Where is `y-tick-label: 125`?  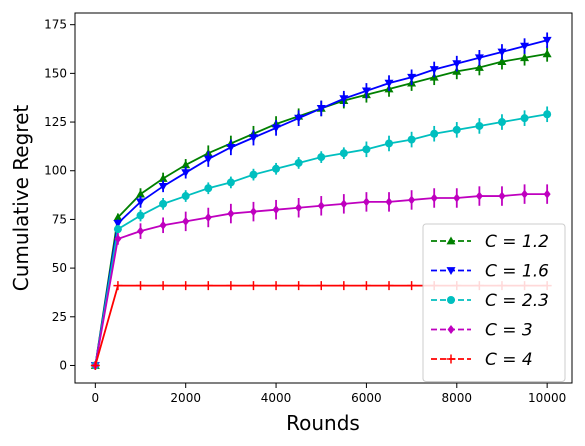 y-tick-label: 125 is located at coordinates (55, 122).